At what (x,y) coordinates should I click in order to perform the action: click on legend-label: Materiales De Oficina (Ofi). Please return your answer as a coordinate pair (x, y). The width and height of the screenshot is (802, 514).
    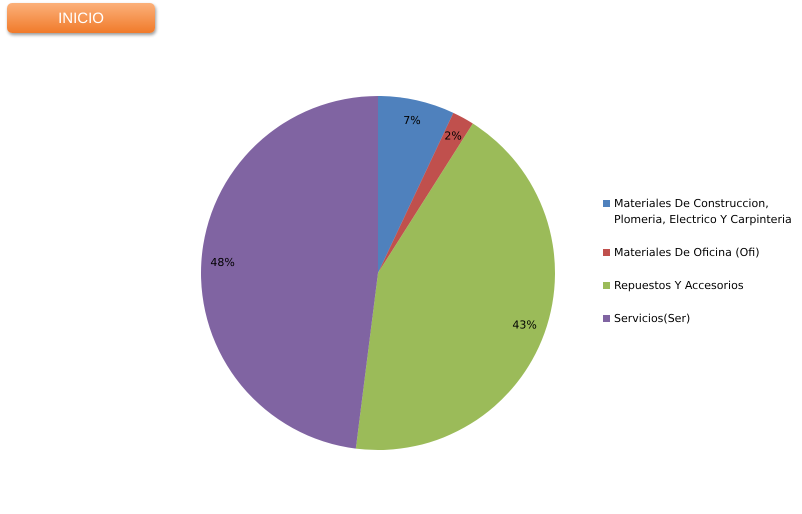
    Looking at the image, I should click on (686, 253).